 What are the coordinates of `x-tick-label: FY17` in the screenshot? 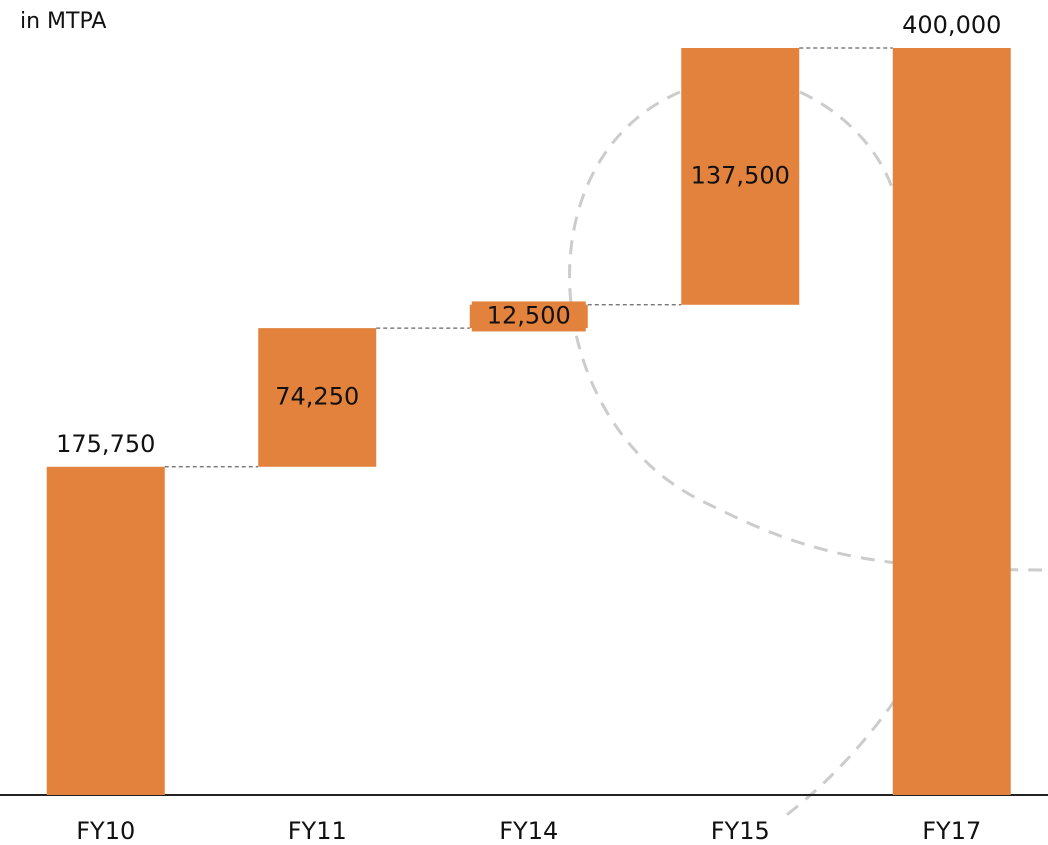 It's located at (951, 831).